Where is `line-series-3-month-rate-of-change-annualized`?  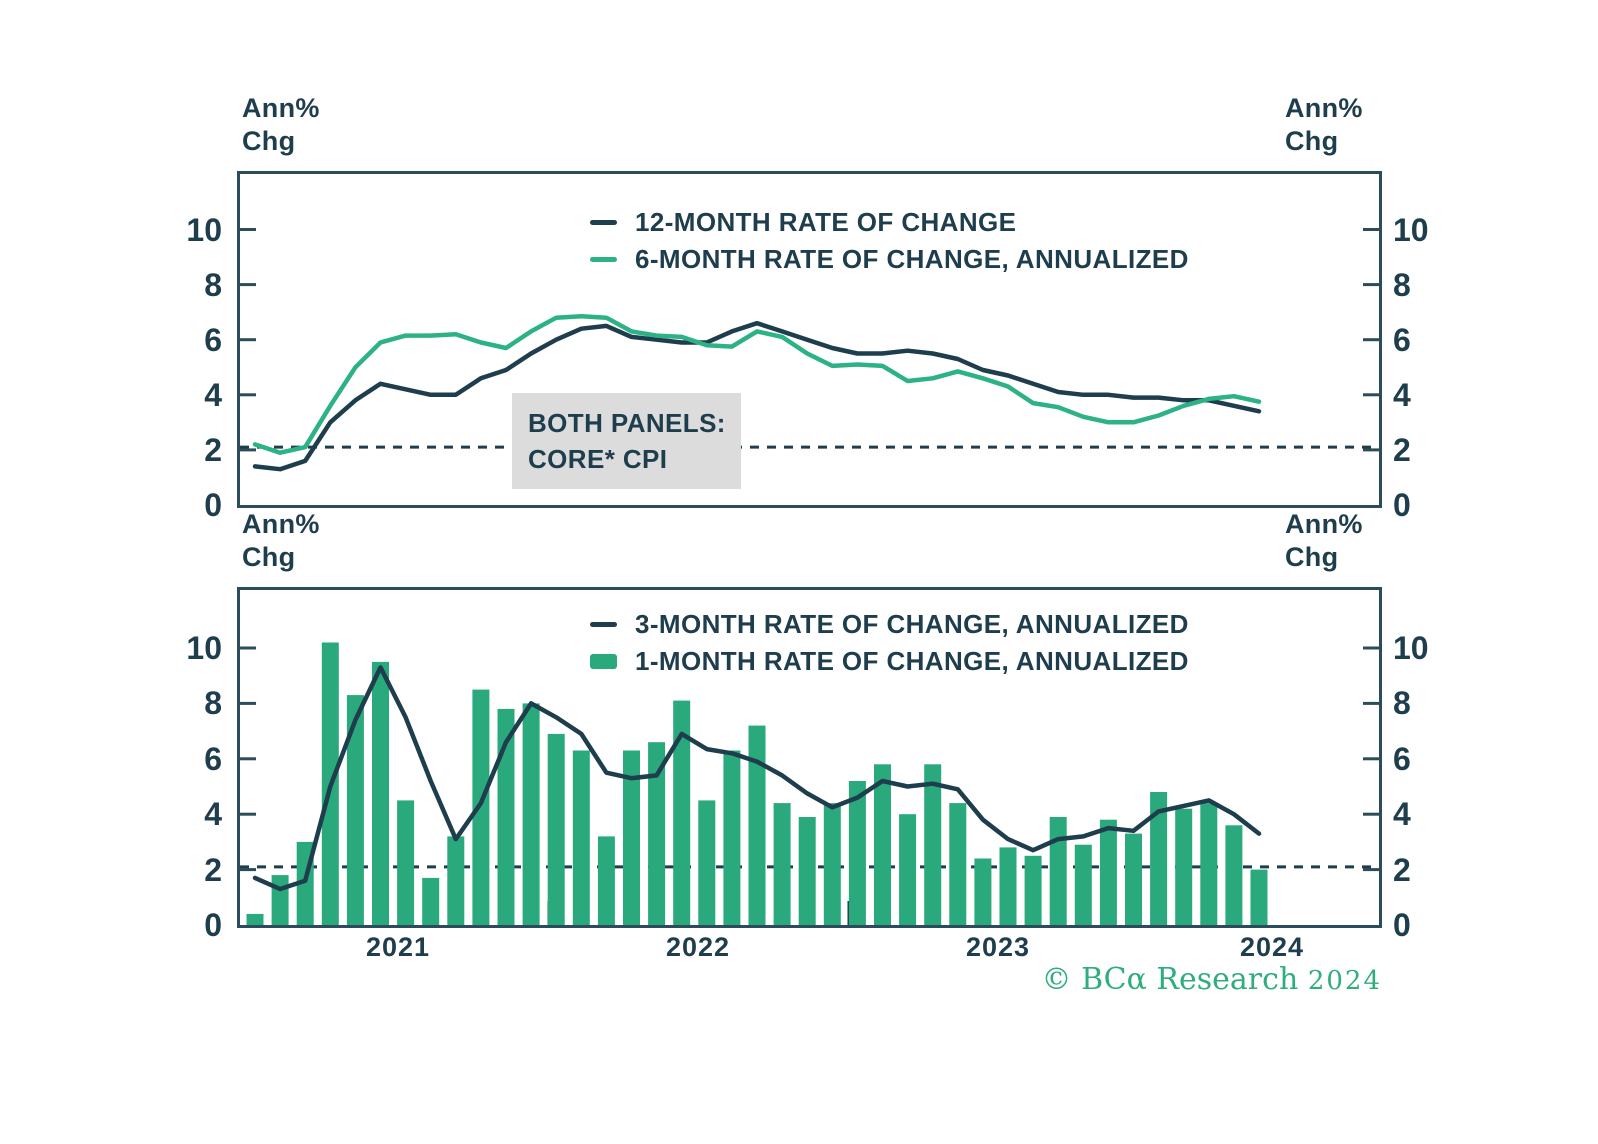 line-series-3-month-rate-of-change-annualized is located at coordinates (757, 778).